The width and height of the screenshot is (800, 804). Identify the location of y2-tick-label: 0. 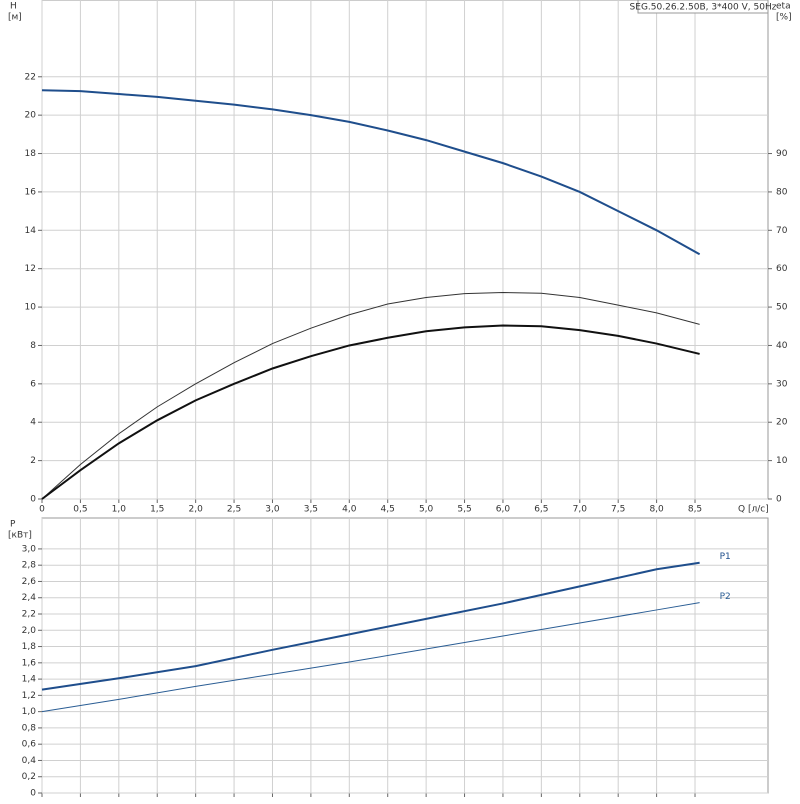
(779, 500).